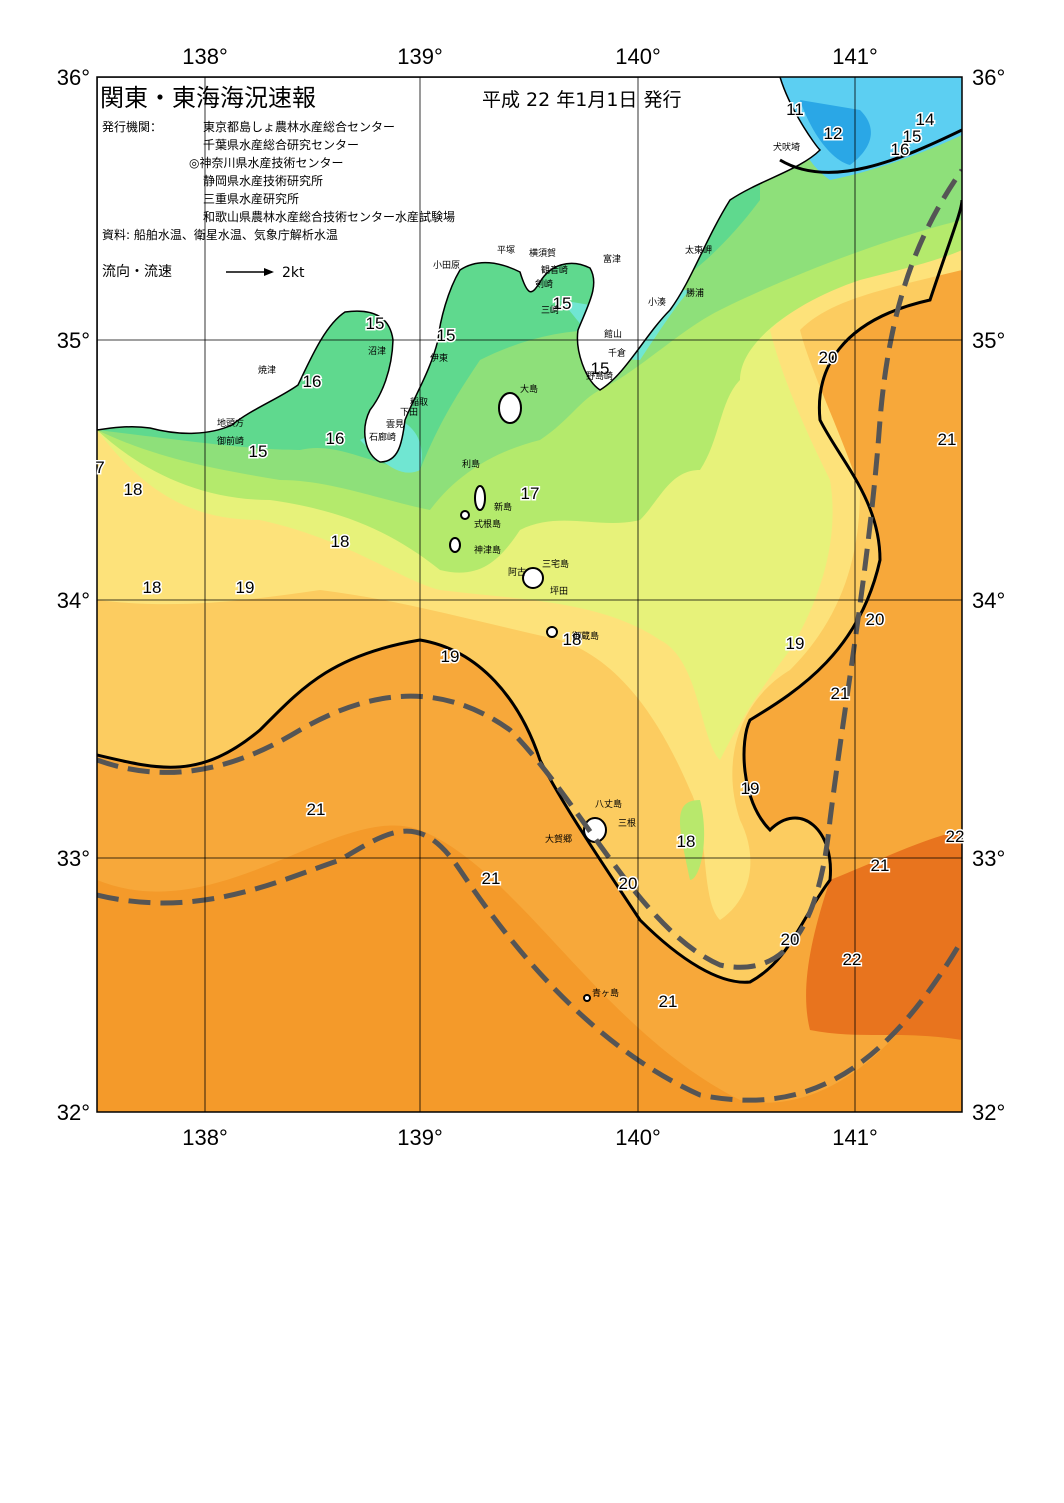 This screenshot has width=1064, height=1503. What do you see at coordinates (269, 272) in the screenshot?
I see `legend-arrowhead` at bounding box center [269, 272].